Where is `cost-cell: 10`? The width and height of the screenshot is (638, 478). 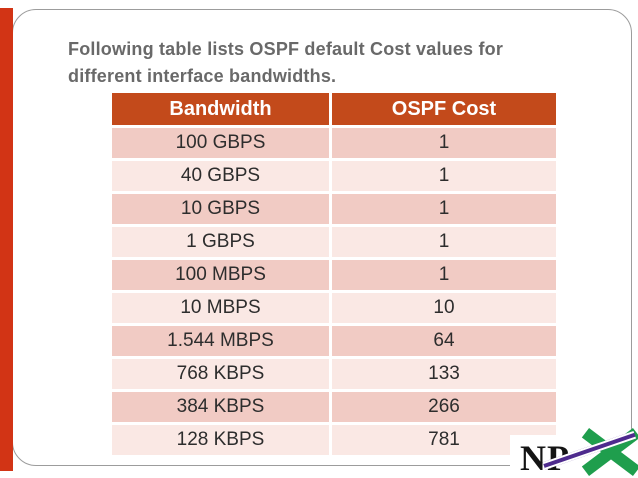
cost-cell: 10 is located at coordinates (444, 308).